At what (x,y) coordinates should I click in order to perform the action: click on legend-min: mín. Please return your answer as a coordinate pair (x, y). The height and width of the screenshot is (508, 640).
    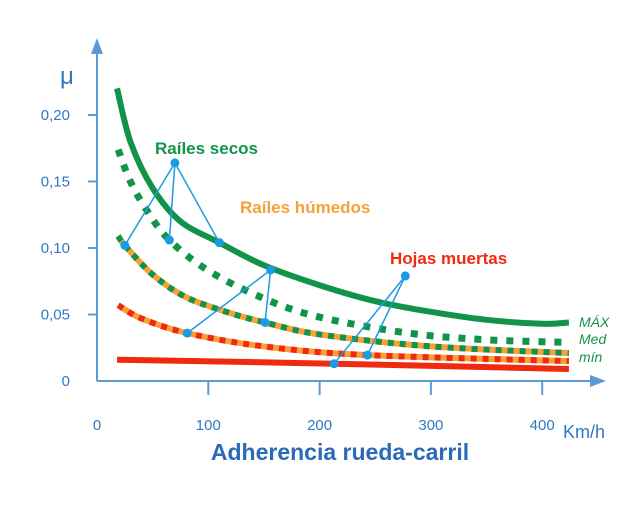
    Looking at the image, I should click on (591, 357).